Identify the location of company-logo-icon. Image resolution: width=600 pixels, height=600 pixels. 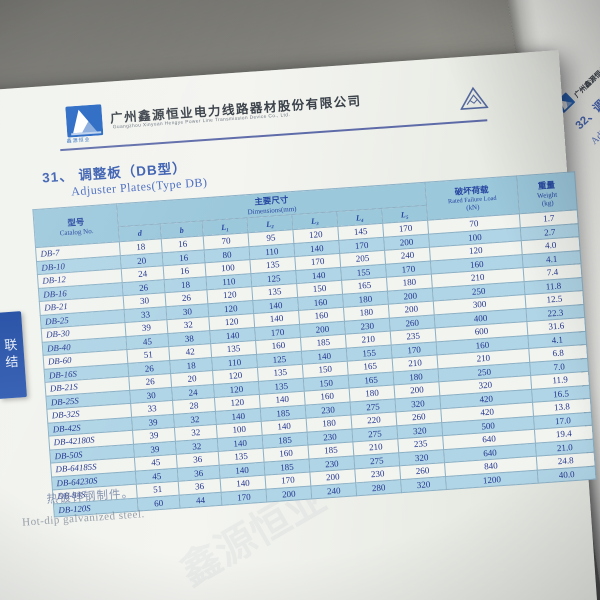
(84, 121).